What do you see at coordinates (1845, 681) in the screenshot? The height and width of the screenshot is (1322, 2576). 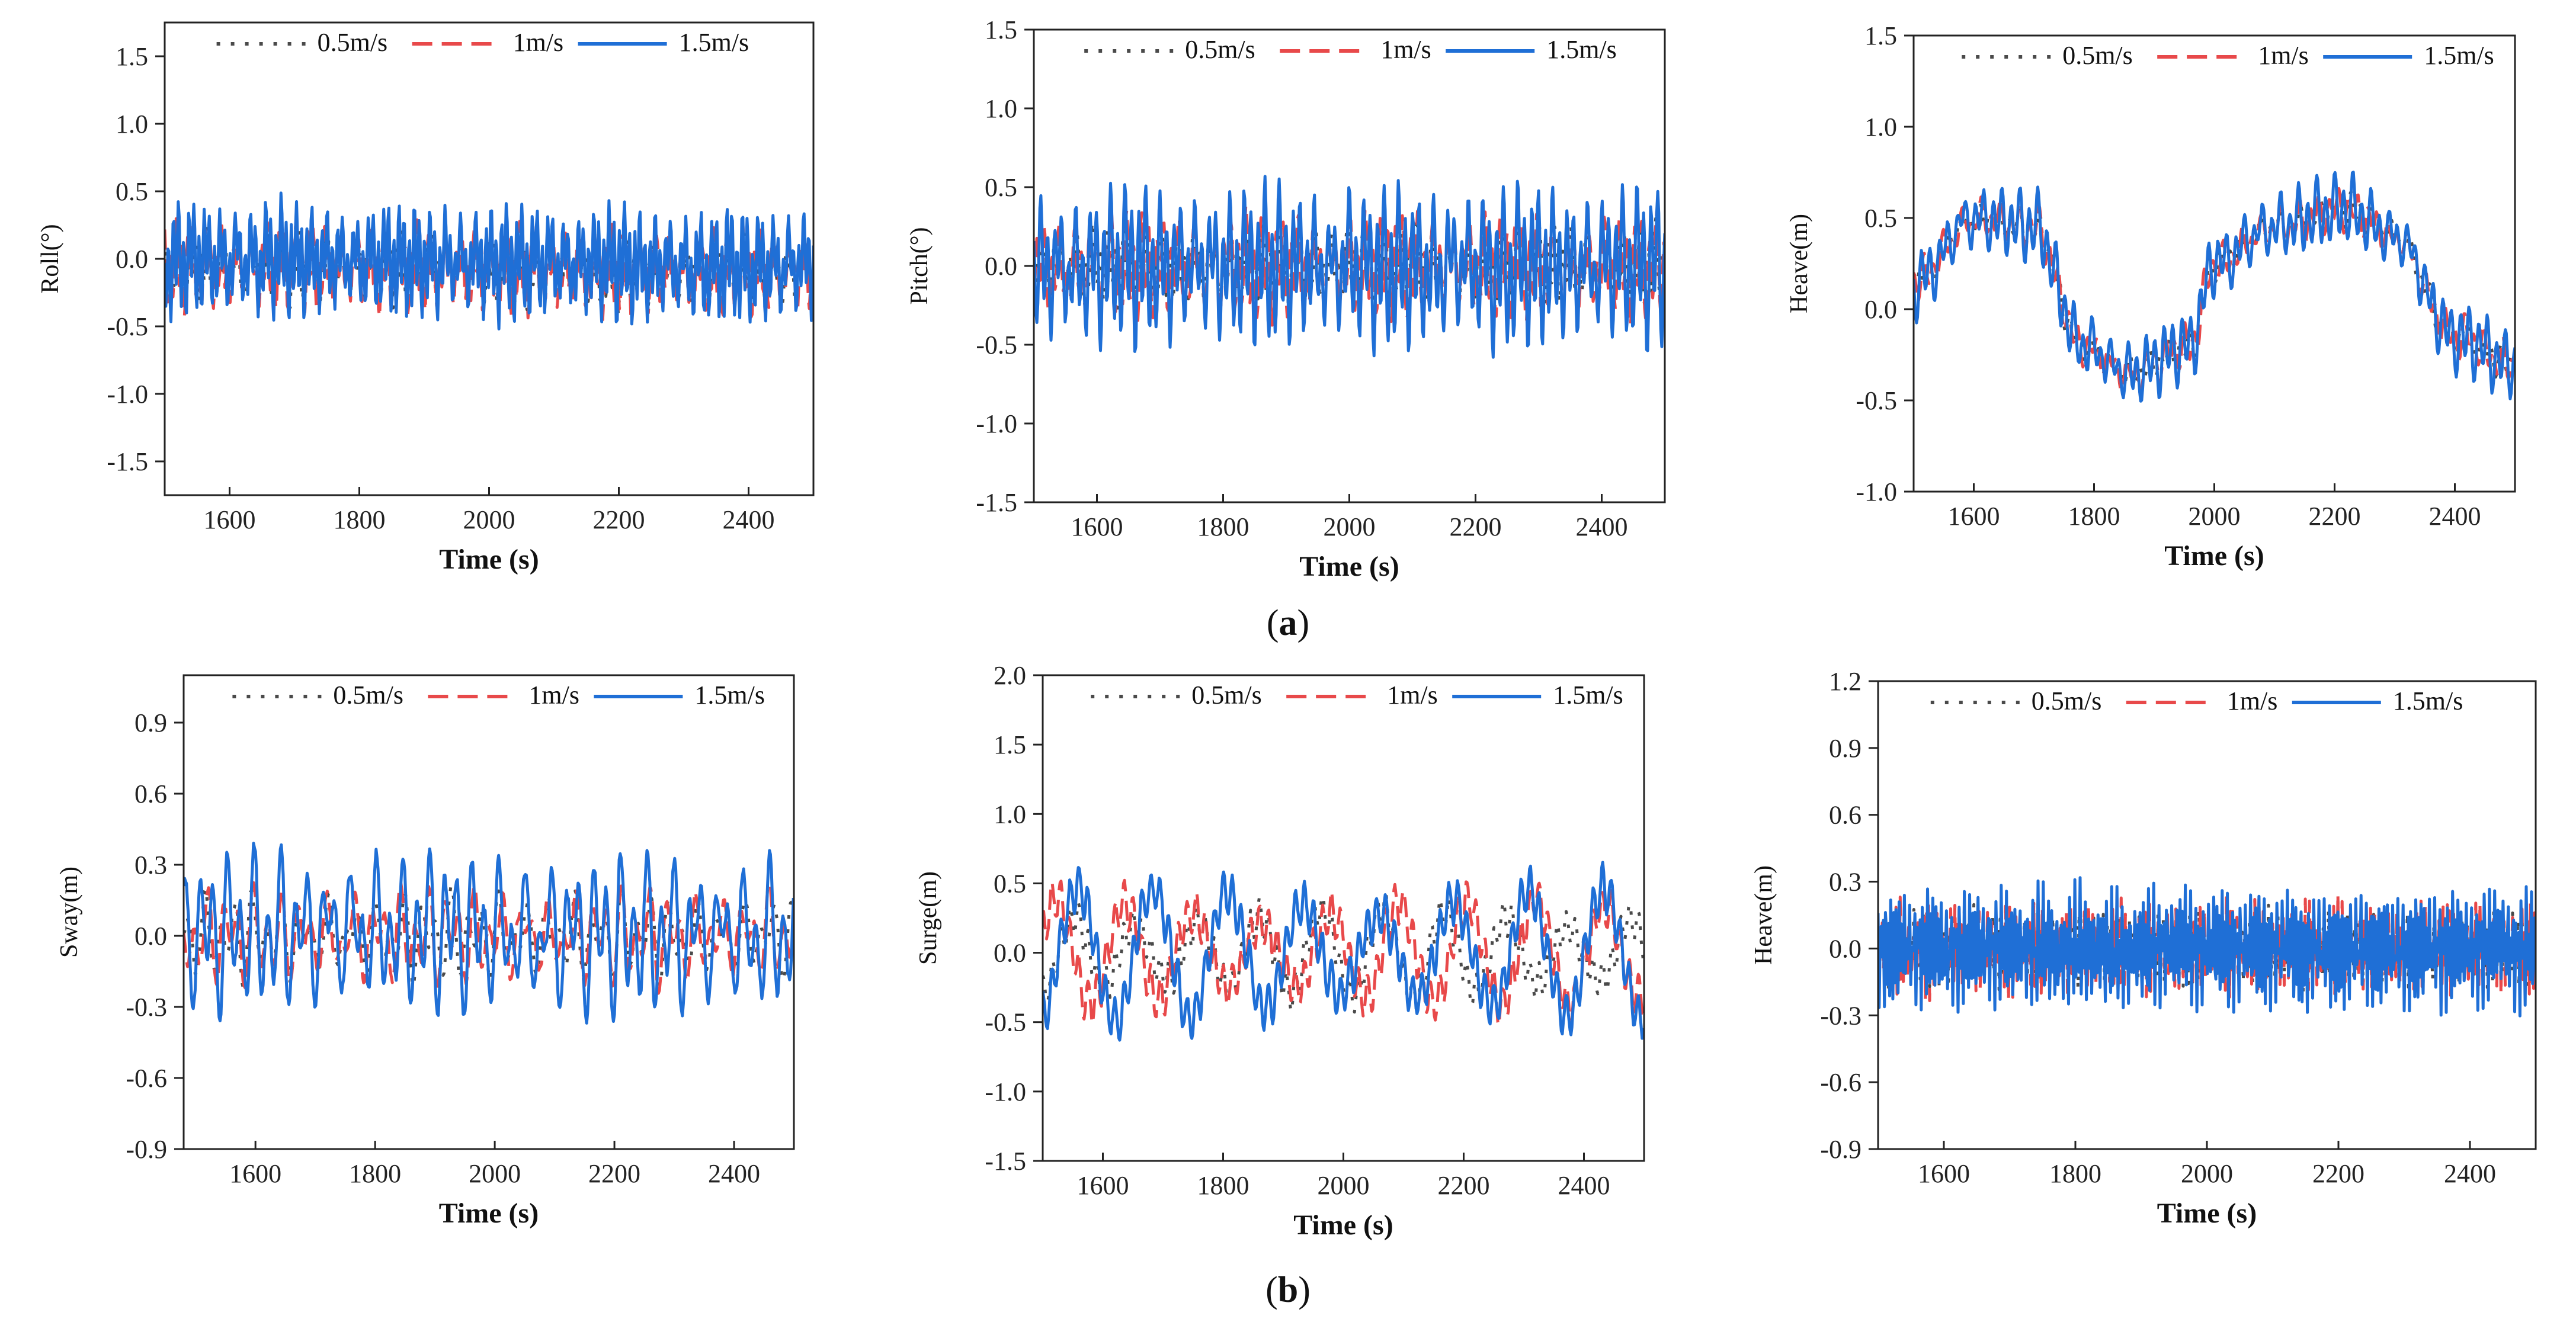 I see `y-tick-label: 1.2` at bounding box center [1845, 681].